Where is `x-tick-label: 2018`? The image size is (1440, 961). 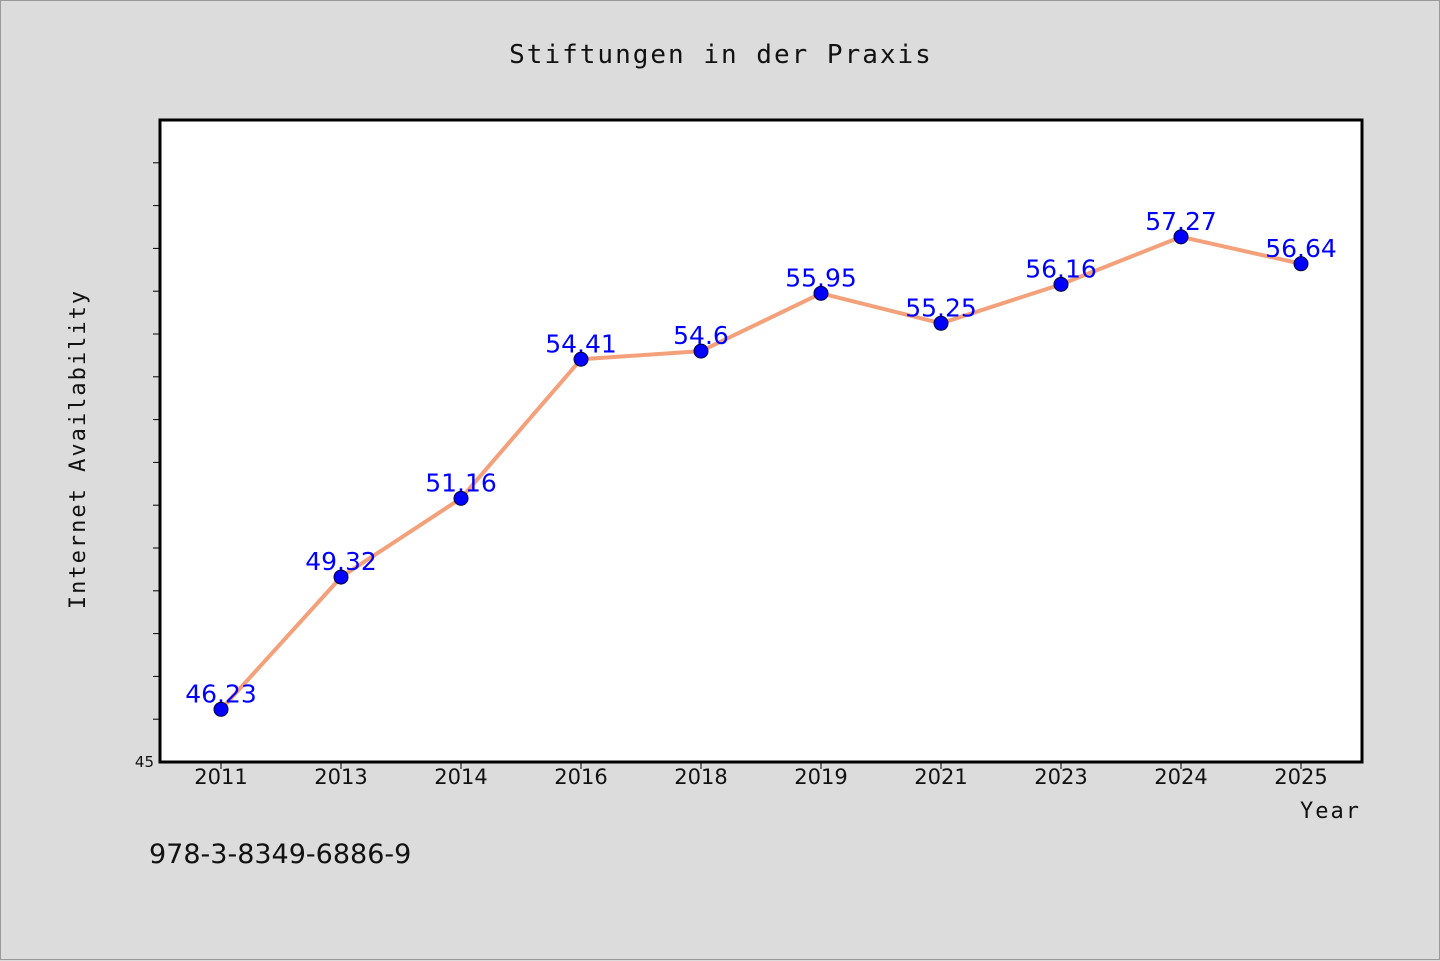 x-tick-label: 2018 is located at coordinates (700, 777).